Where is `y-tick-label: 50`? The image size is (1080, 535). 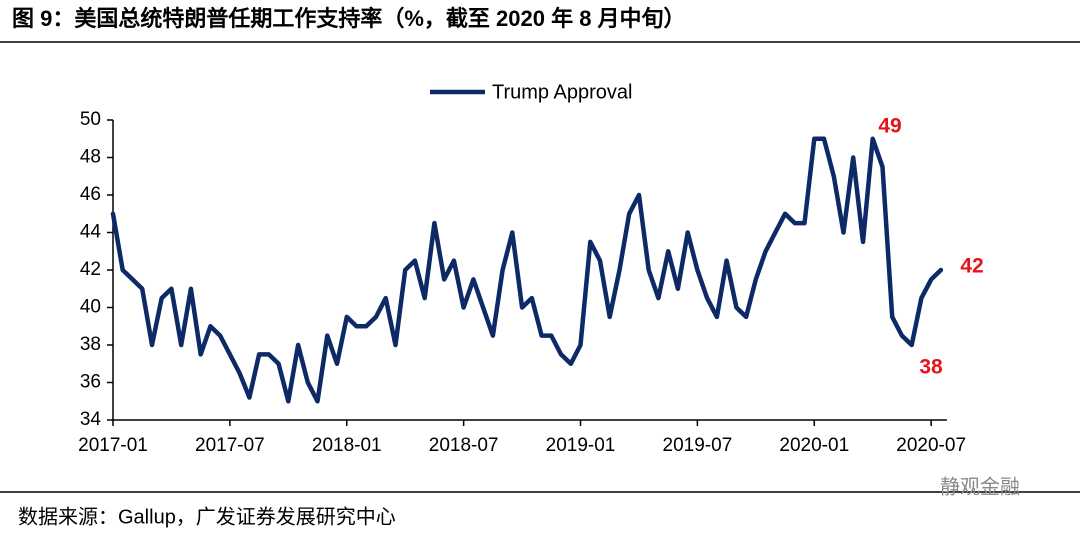 y-tick-label: 50 is located at coordinates (90, 119).